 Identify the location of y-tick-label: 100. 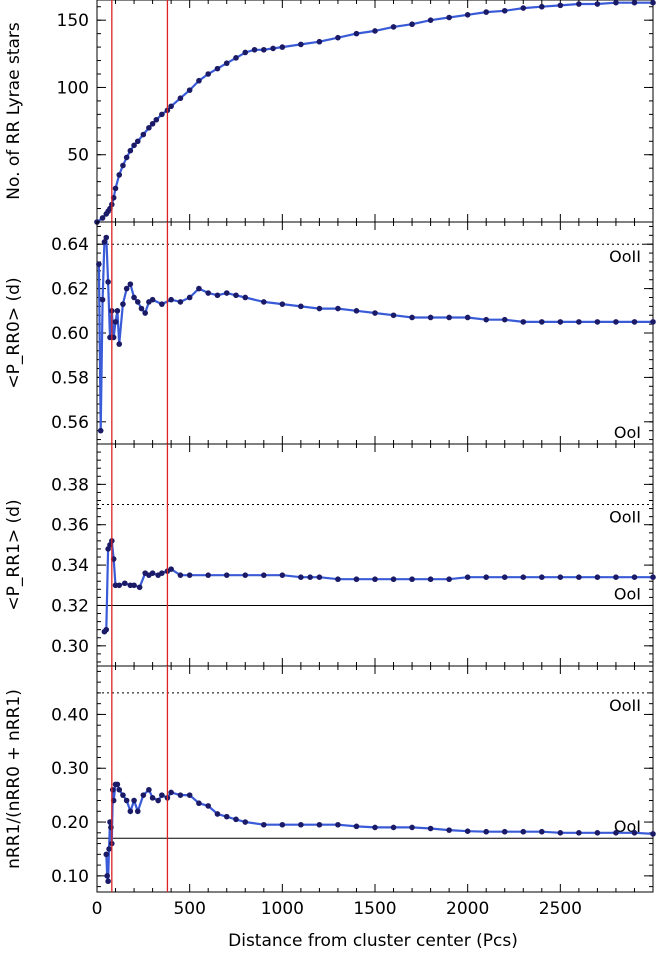
(73, 88).